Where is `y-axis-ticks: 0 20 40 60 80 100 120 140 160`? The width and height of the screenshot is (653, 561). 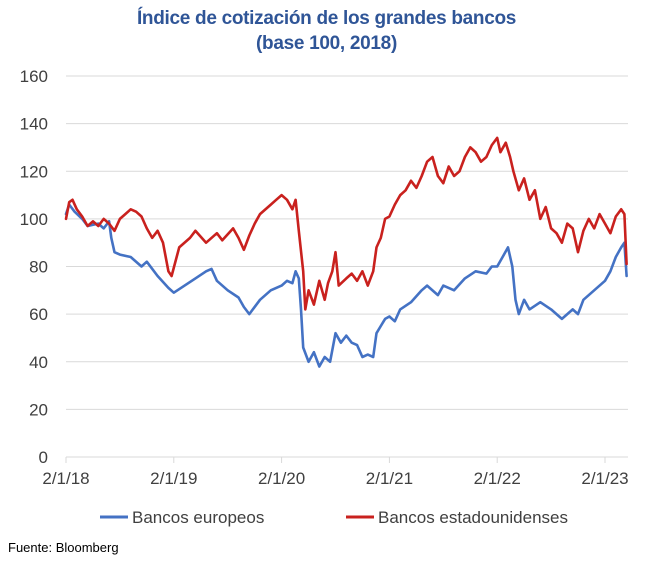
y-axis-ticks: 0 20 40 60 80 100 120 140 160 is located at coordinates (34, 267).